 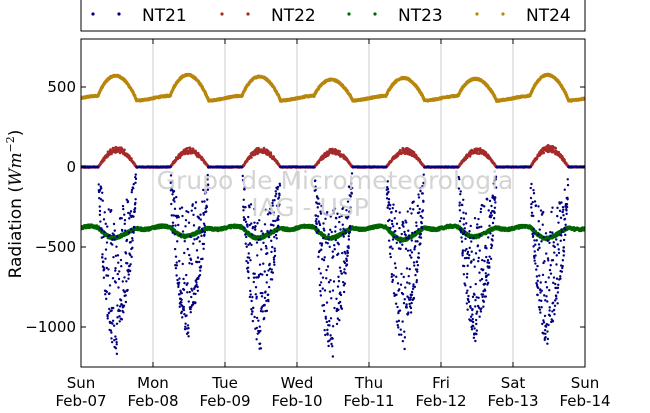 What do you see at coordinates (420, 16) in the screenshot?
I see `legend-label: NT23` at bounding box center [420, 16].